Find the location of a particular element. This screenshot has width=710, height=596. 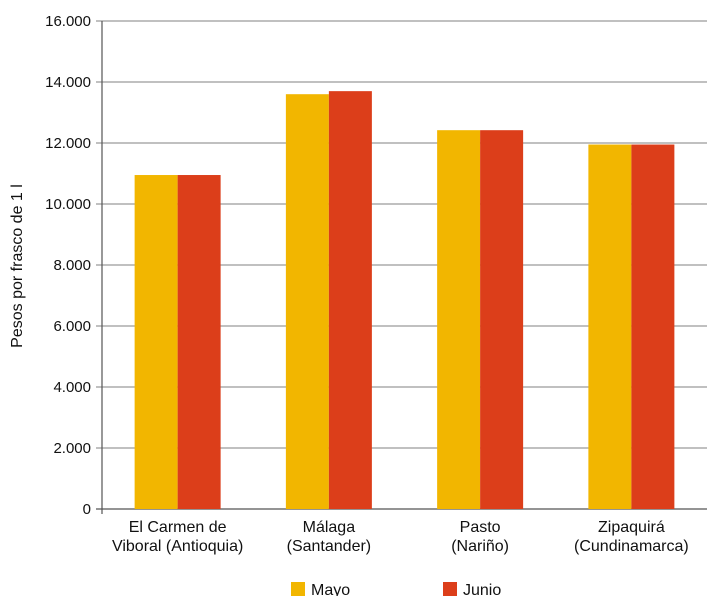

x-category-label: Pasto (Nariño) is located at coordinates (480, 537).